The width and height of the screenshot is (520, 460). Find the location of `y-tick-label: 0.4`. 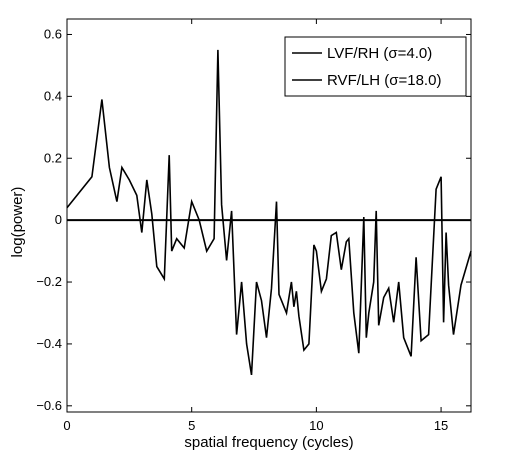

y-tick-label: 0.4 is located at coordinates (53, 95).